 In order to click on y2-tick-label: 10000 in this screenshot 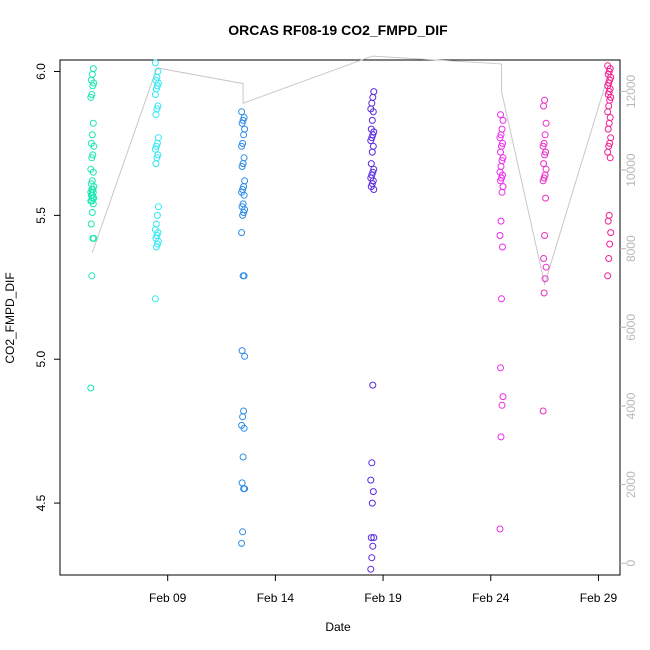, I will do `click(631, 170)`.